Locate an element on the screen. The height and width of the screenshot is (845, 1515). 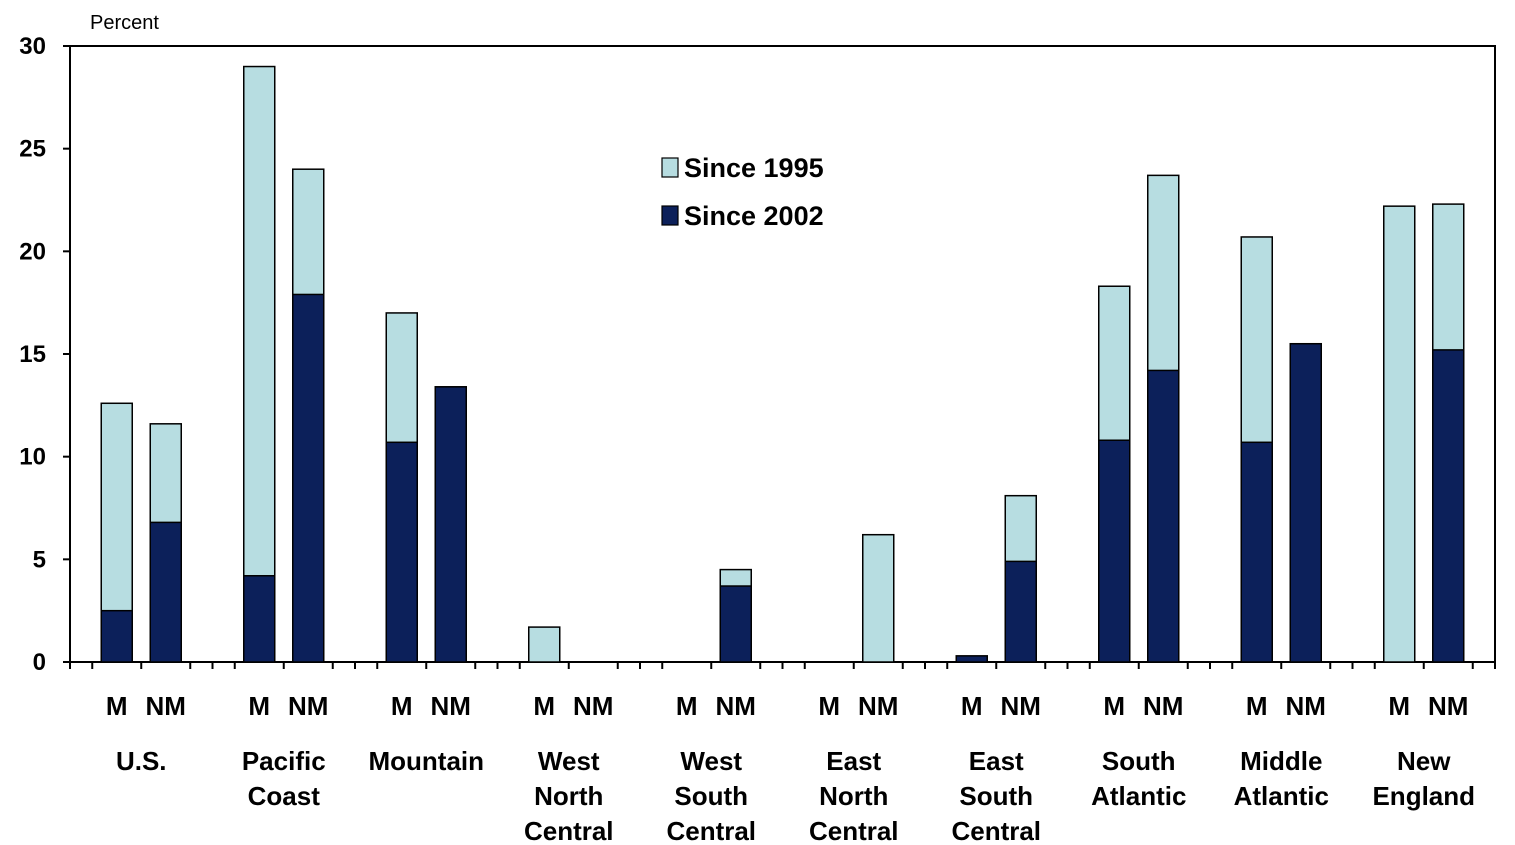
group-label-8: Middle Atlantic is located at coordinates (1281, 778).